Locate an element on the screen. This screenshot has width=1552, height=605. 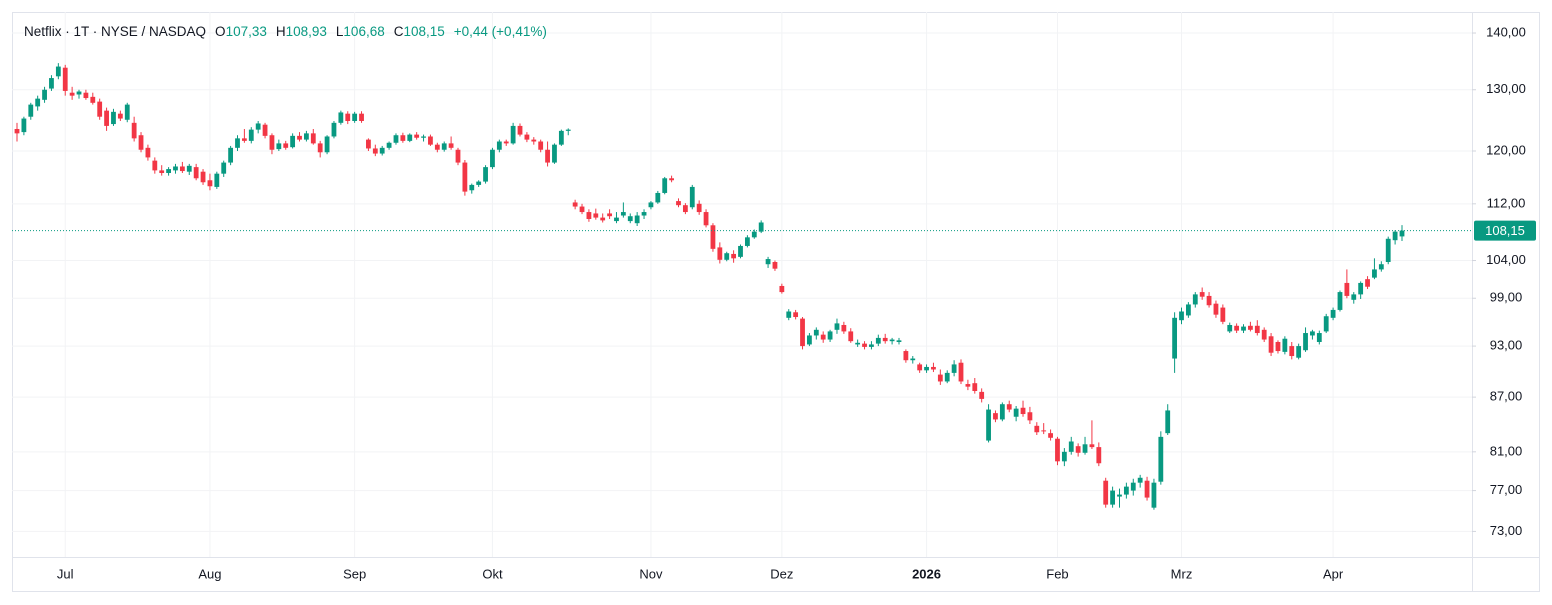
y-tick-label: 140,00 is located at coordinates (1506, 31).